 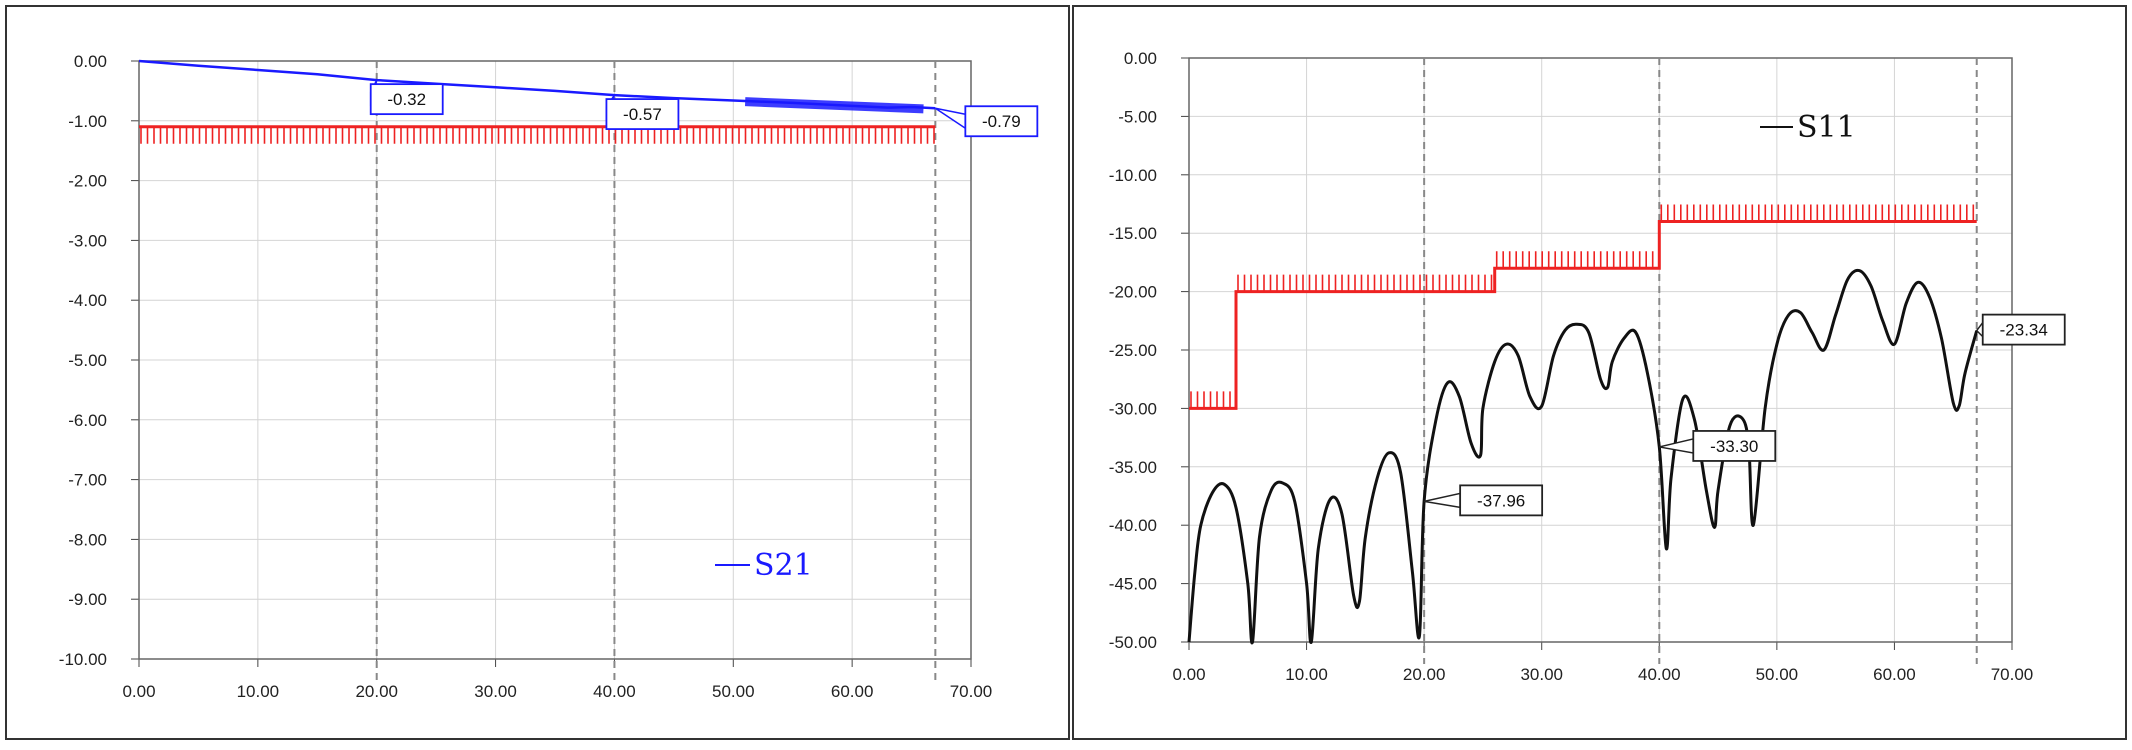 I want to click on y-tick-label: -20.00, so click(x=1133, y=292).